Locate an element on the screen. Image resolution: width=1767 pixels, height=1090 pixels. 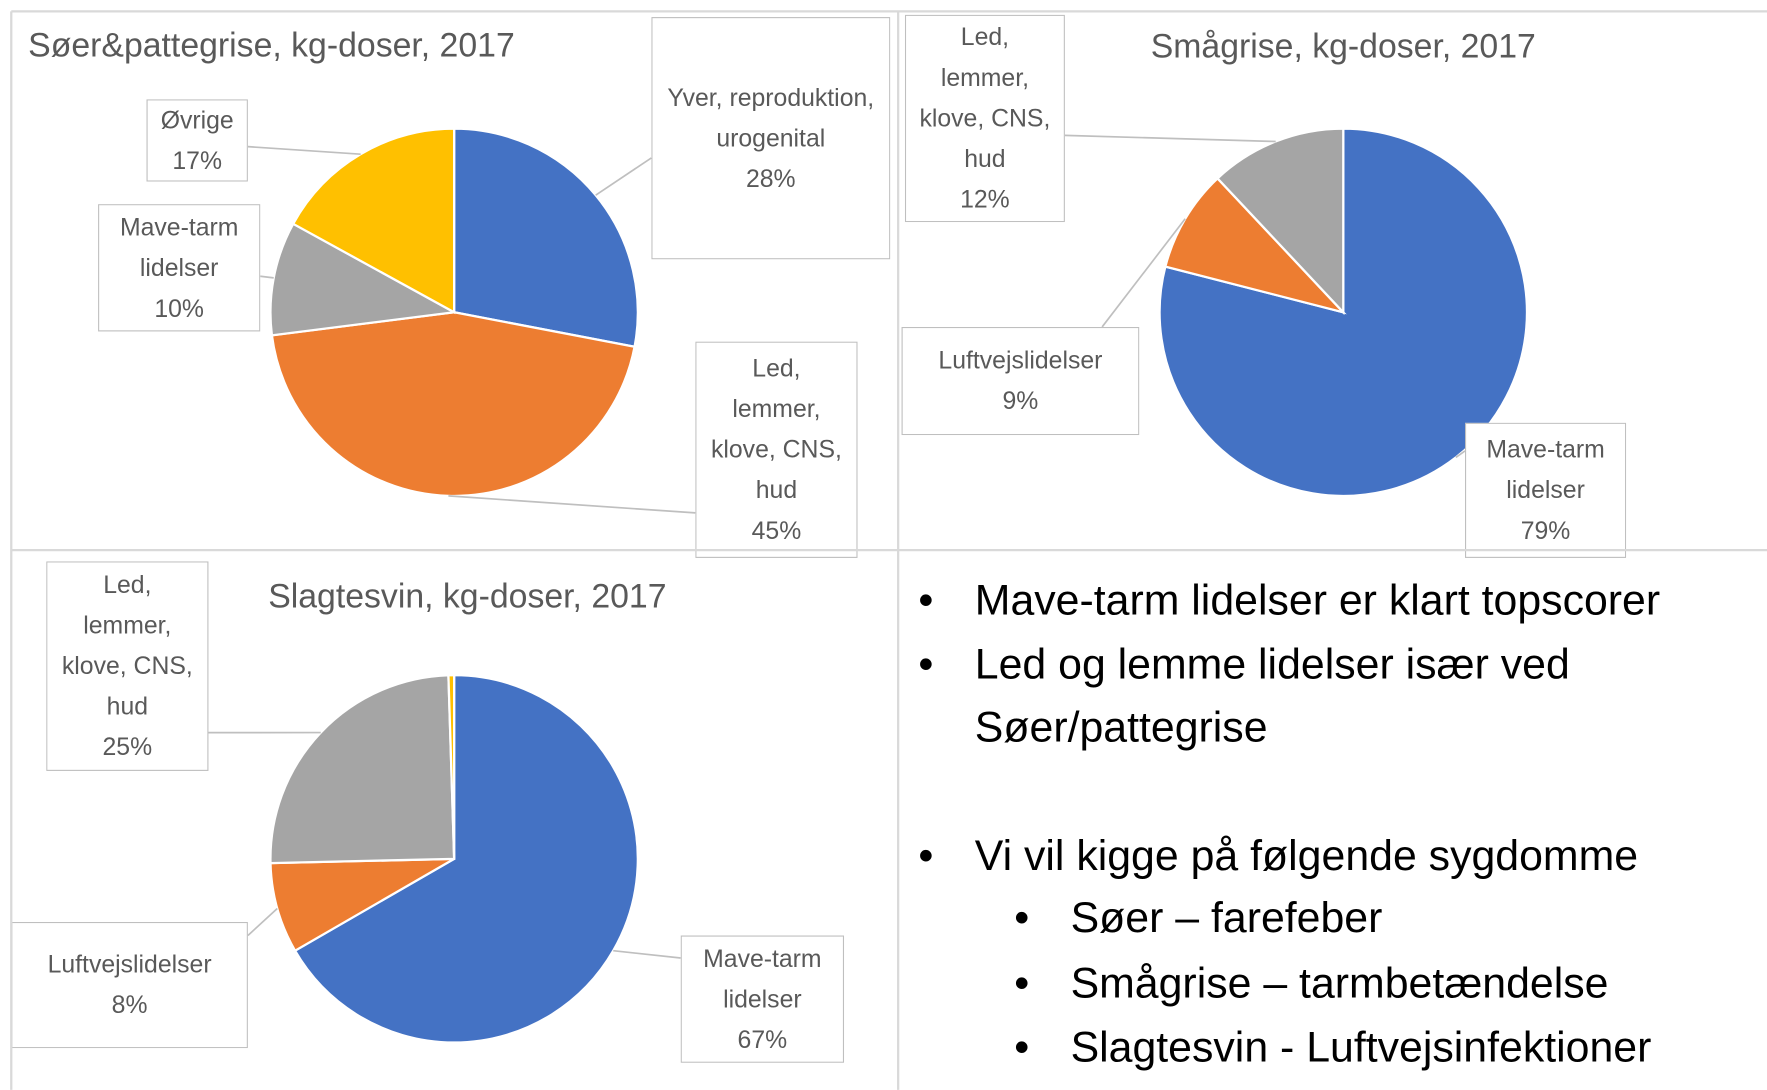
label-value: 67% is located at coordinates (762, 1039).